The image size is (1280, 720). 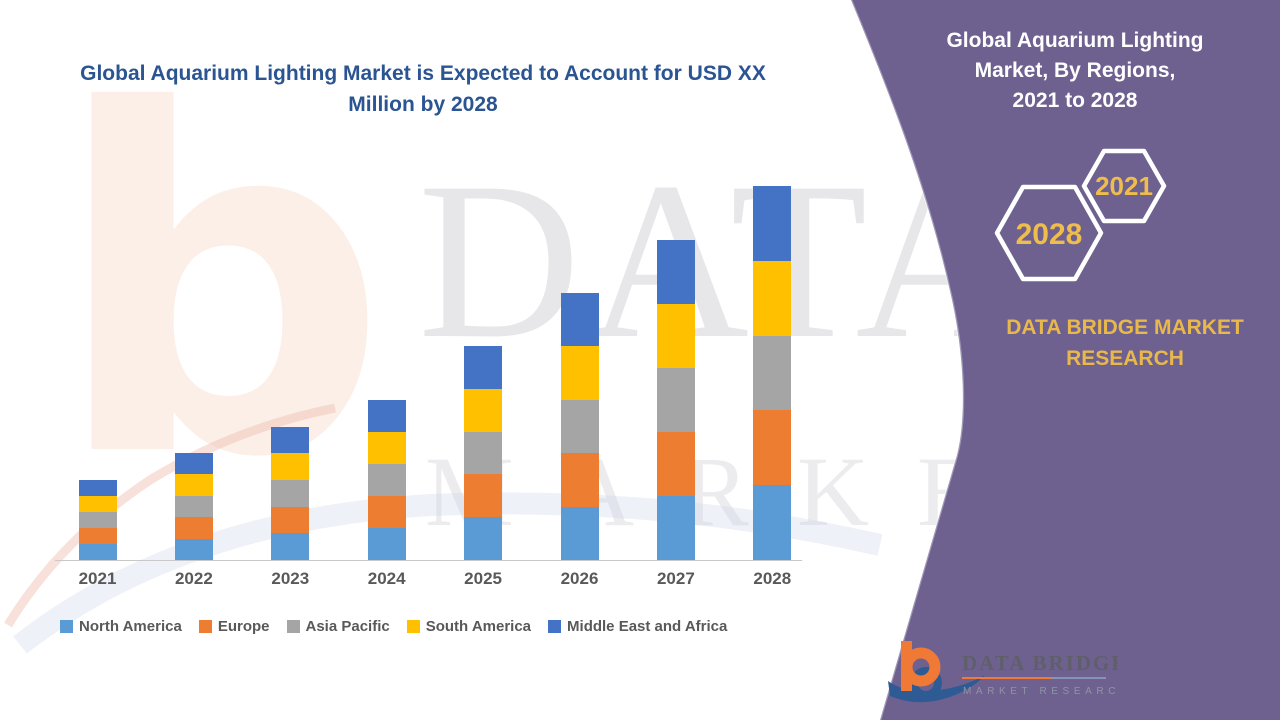 I want to click on hexagon-2028-icon: 2028, so click(x=1049, y=233).